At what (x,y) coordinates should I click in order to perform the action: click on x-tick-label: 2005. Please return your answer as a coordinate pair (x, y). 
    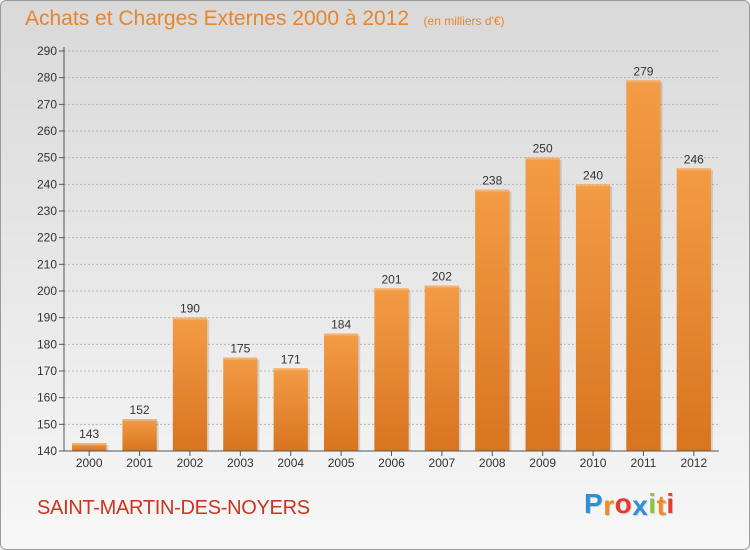
    Looking at the image, I should click on (341, 463).